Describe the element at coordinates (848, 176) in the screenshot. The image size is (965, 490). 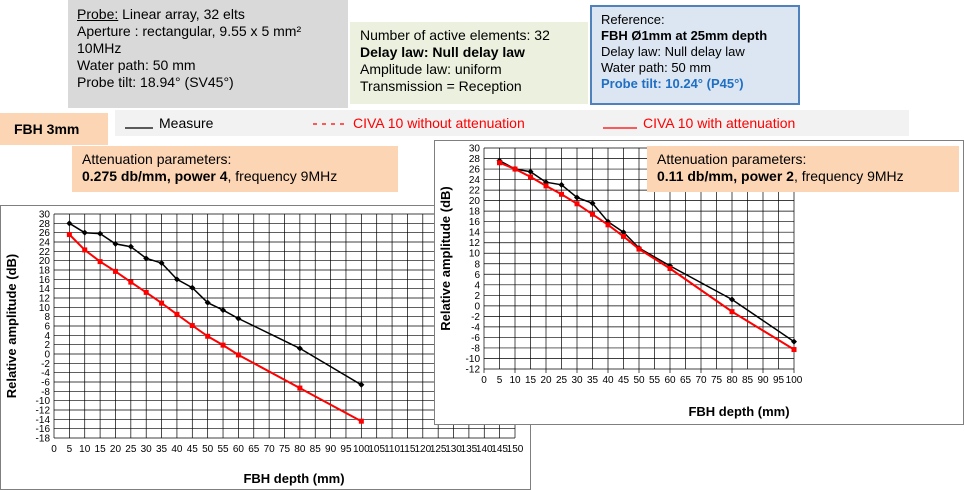
I see `attenuation-right-frequency: , frequency 9MHz` at that location.